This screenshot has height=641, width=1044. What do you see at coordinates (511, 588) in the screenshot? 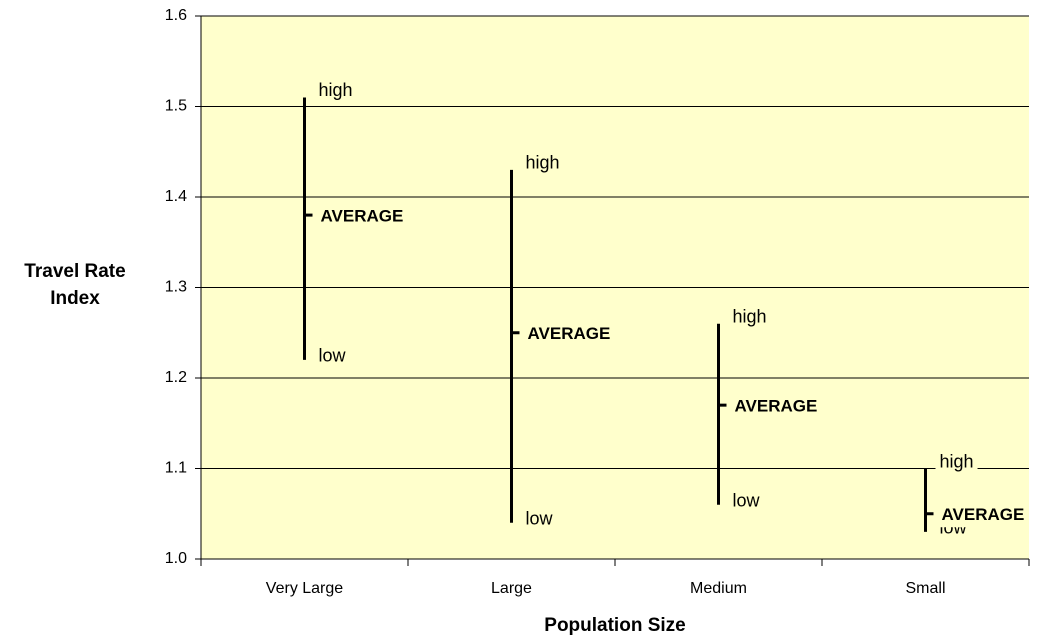
I see `x-tick-label: Large` at bounding box center [511, 588].